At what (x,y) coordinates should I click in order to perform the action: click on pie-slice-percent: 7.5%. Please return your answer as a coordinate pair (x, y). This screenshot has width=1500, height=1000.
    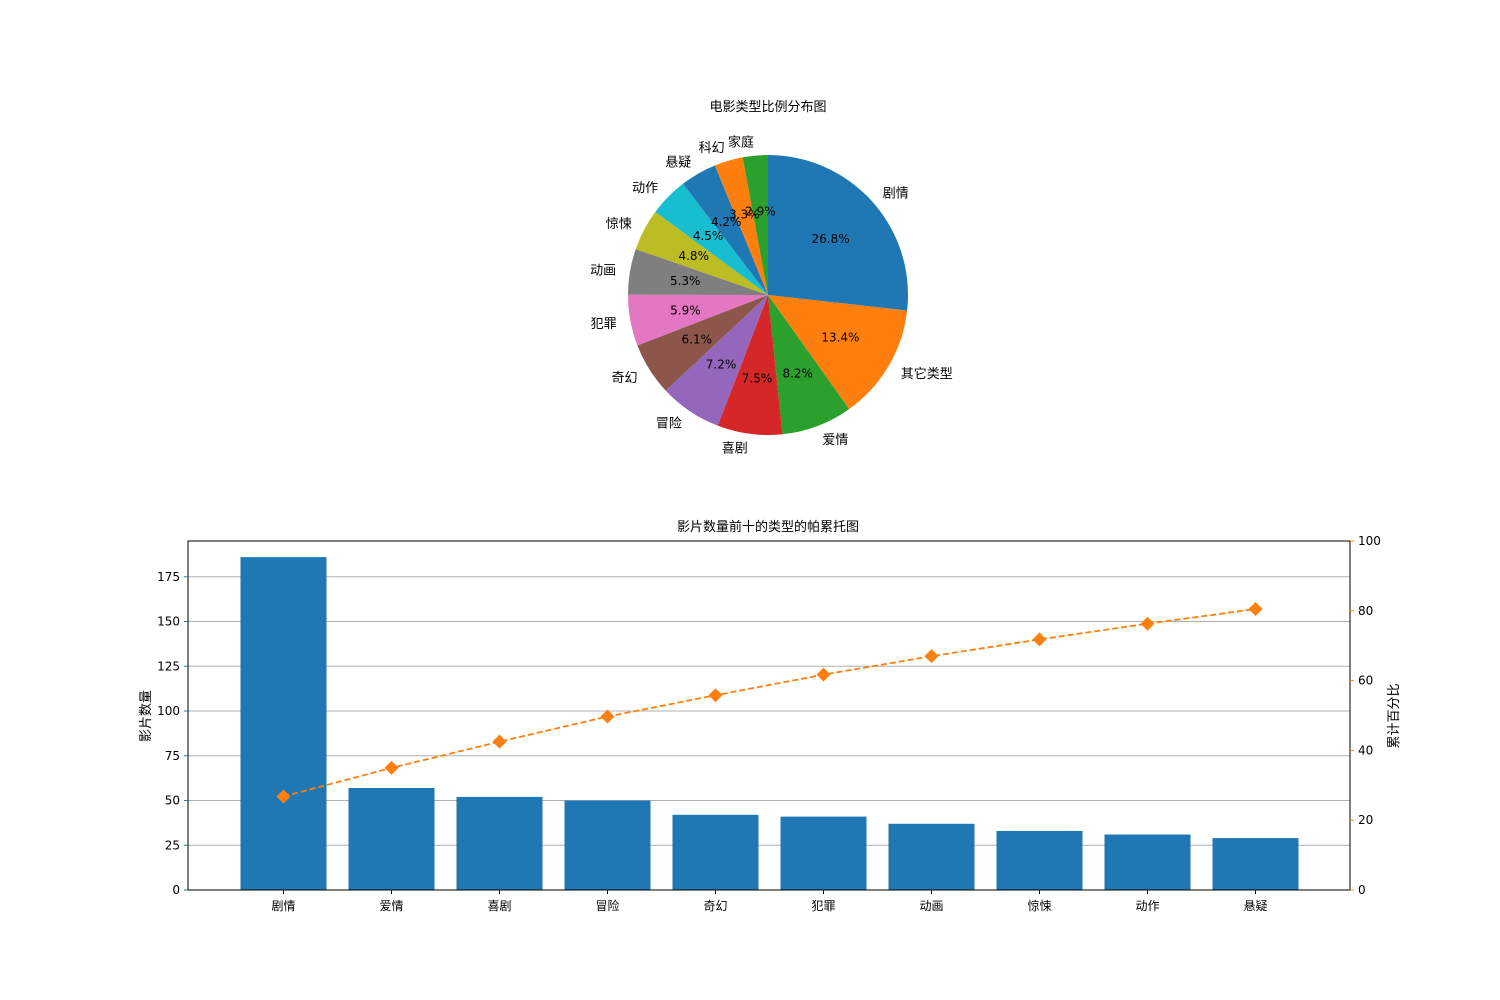
    Looking at the image, I should click on (757, 378).